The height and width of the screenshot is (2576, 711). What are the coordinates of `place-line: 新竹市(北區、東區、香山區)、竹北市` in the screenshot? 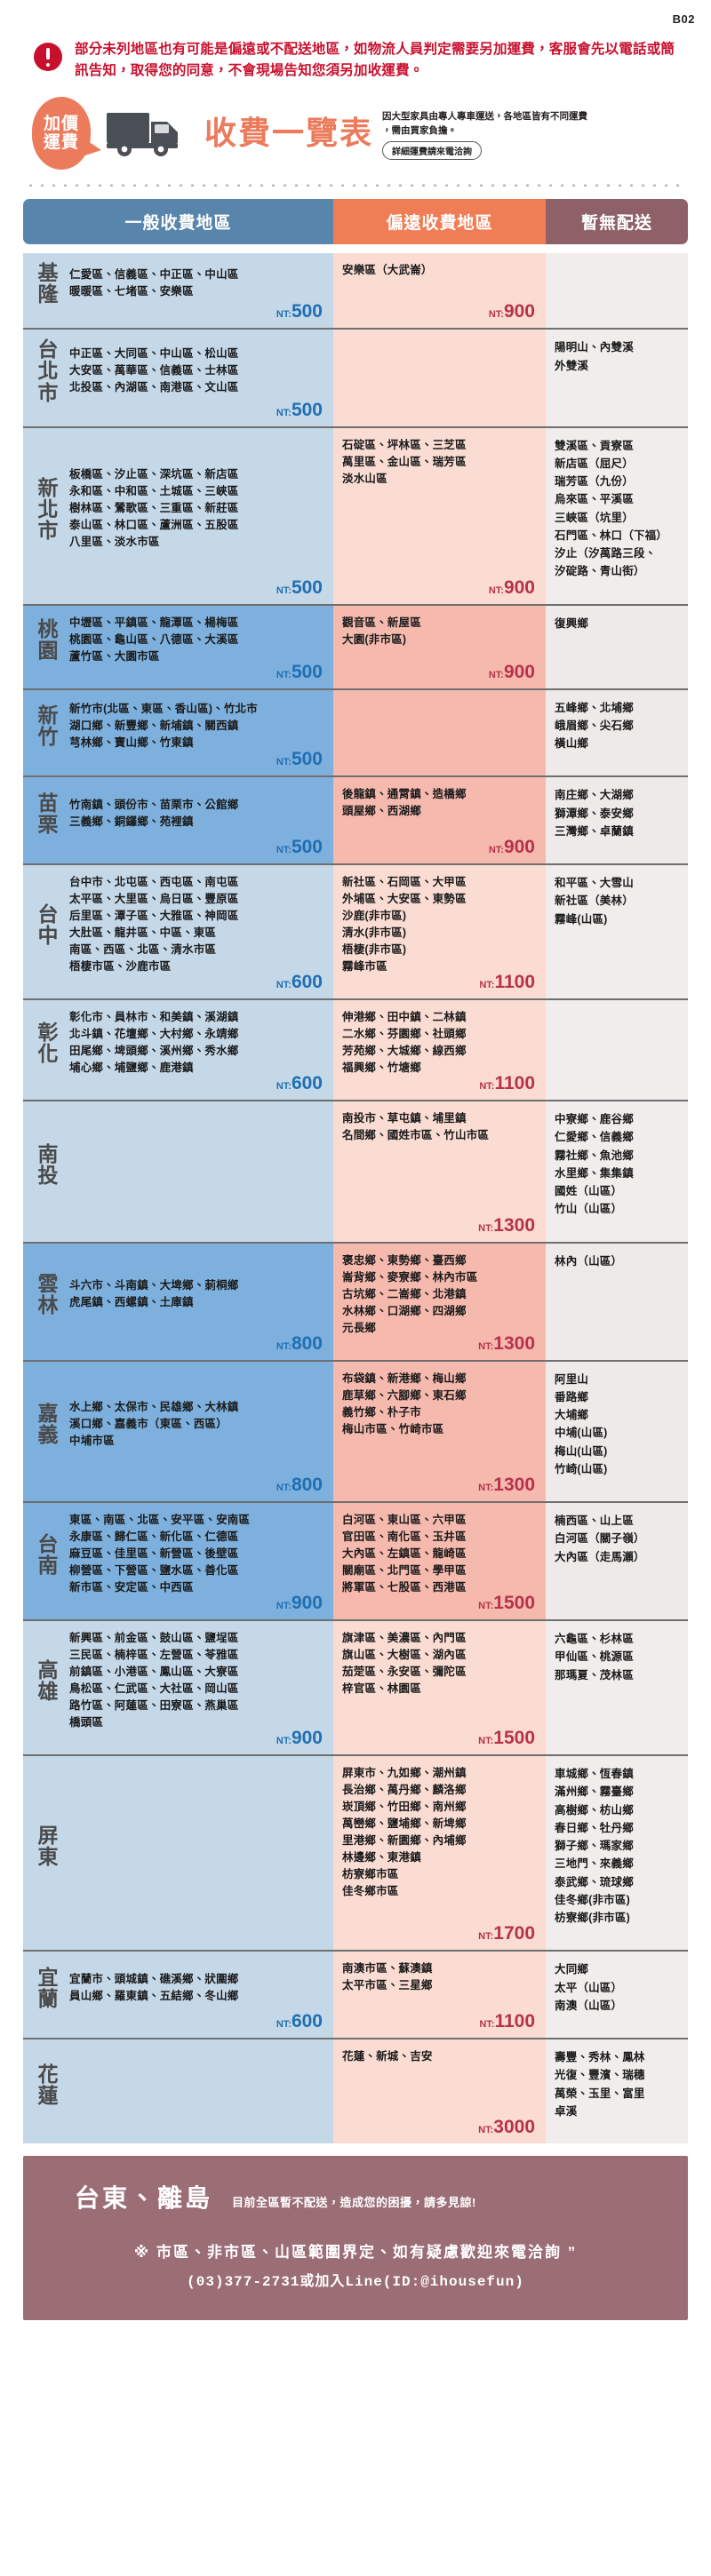 It's located at (163, 708).